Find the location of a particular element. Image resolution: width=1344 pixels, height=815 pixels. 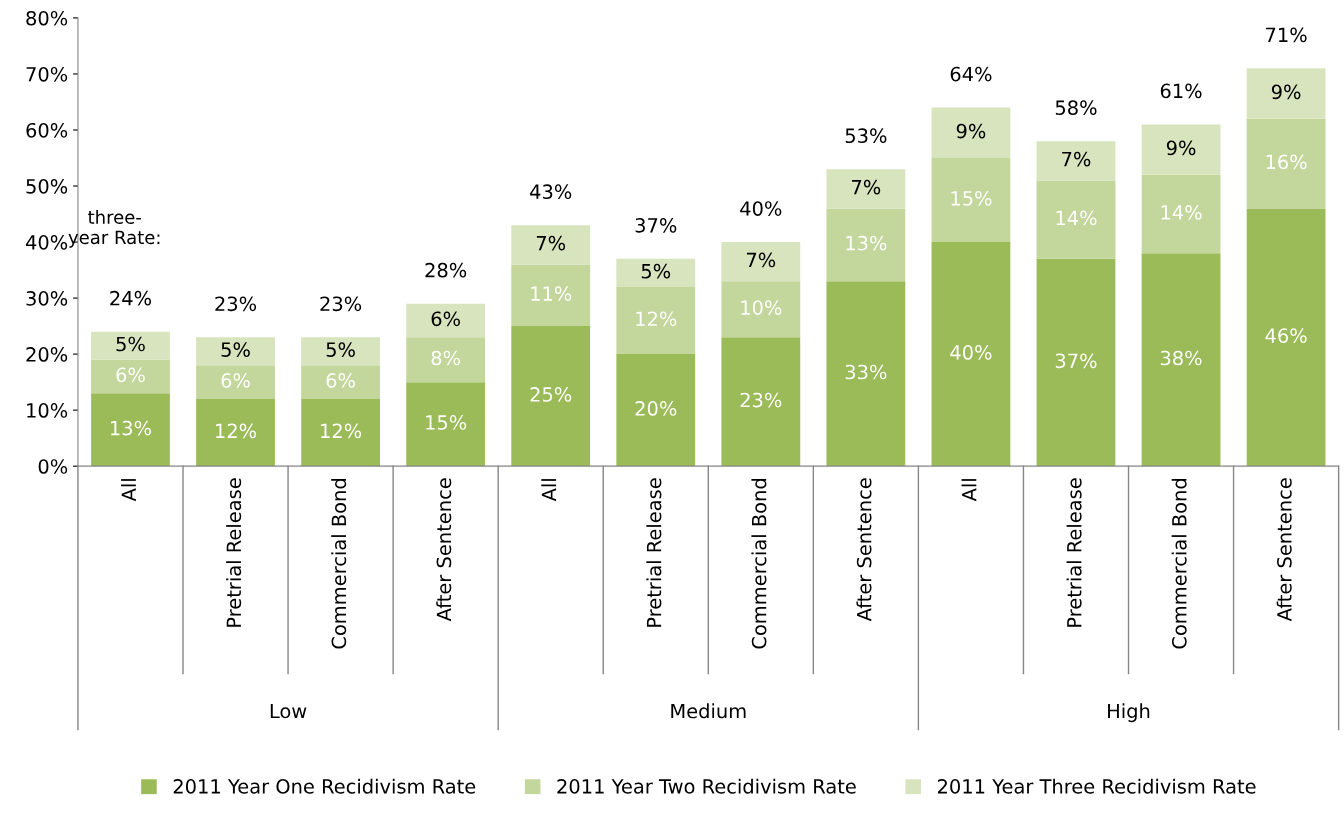

total-label: 61% is located at coordinates (1181, 91).